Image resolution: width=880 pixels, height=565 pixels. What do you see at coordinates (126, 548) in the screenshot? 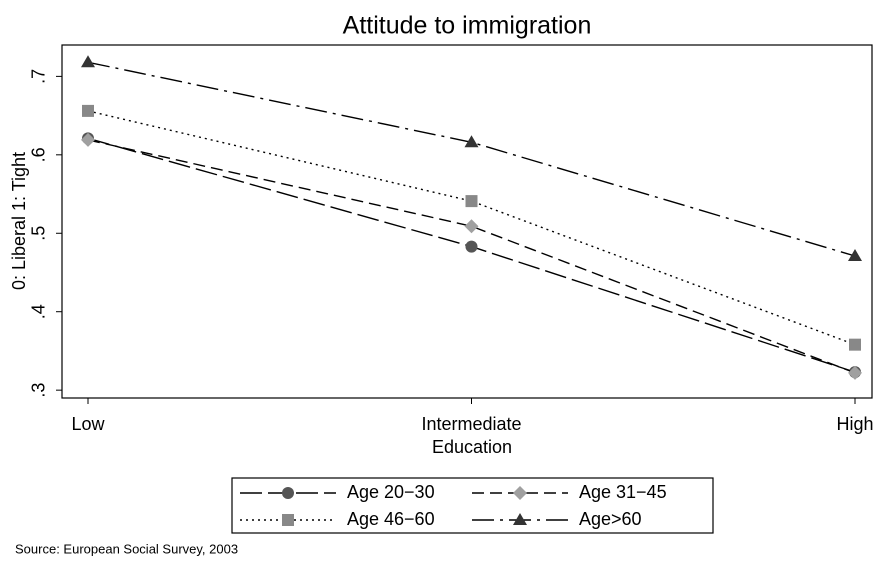
I see `source-note: Source: European Social Survey, 2003` at bounding box center [126, 548].